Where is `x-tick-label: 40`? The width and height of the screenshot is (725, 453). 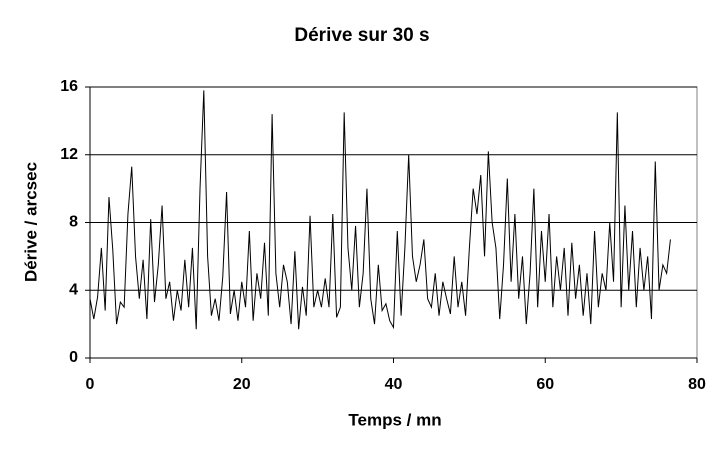
x-tick-label: 40 is located at coordinates (394, 384).